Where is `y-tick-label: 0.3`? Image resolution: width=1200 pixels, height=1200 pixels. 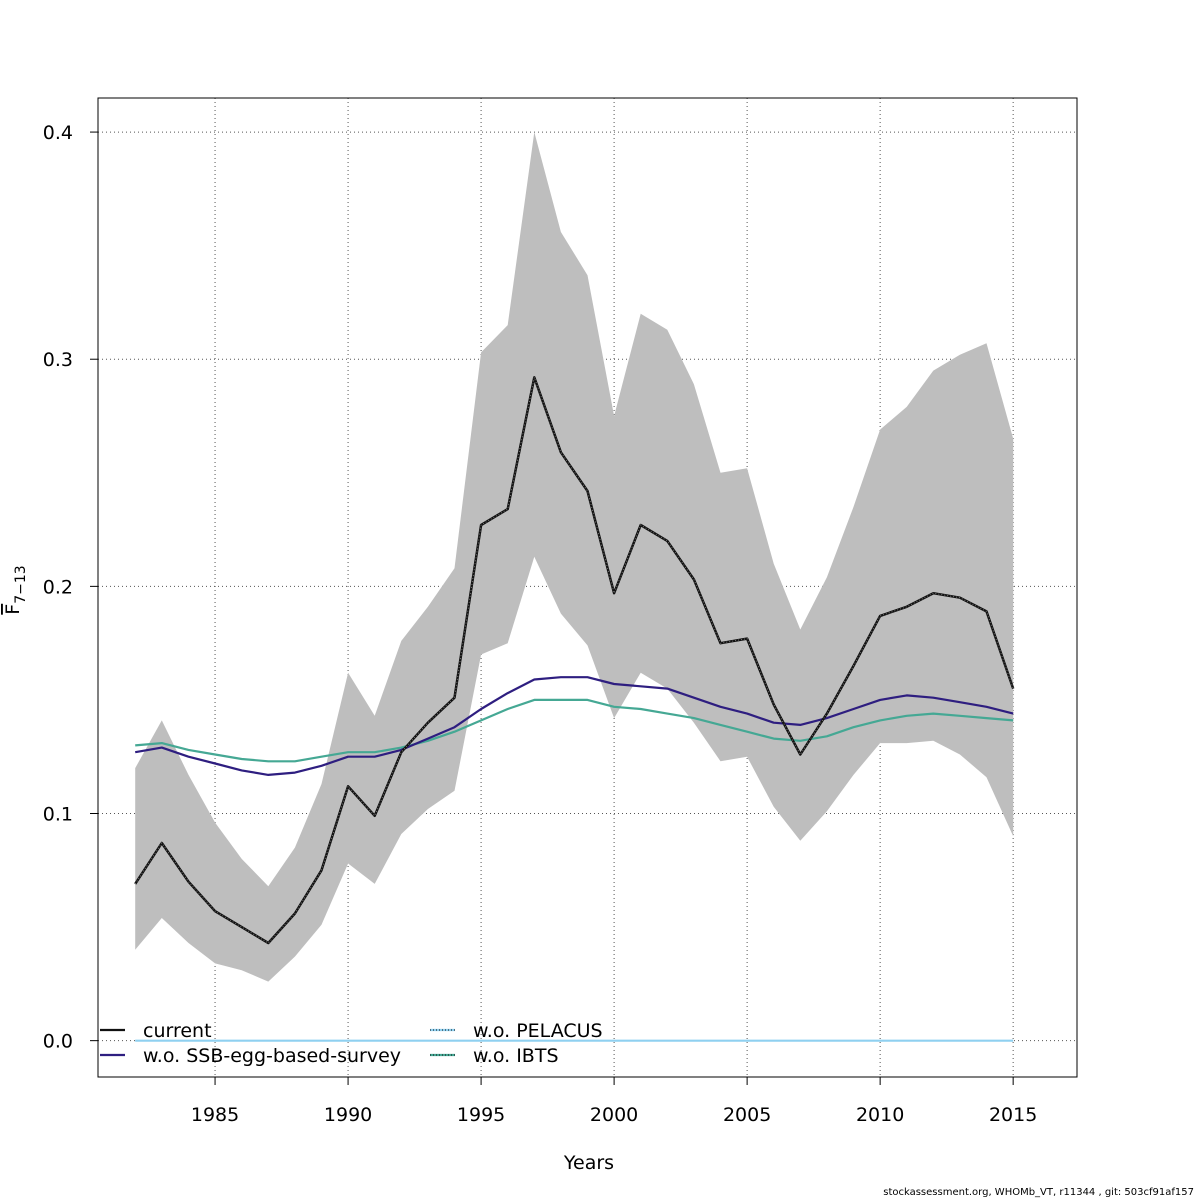 y-tick-label: 0.3 is located at coordinates (58, 360).